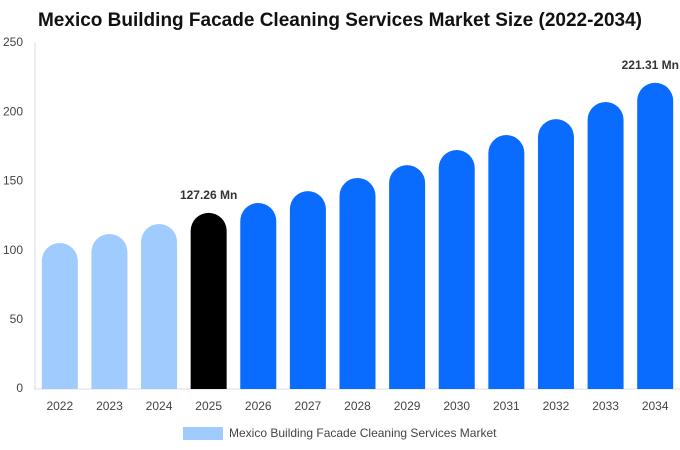 Image resolution: width=680 pixels, height=450 pixels. I want to click on x-tick-label: 2022, so click(59, 406).